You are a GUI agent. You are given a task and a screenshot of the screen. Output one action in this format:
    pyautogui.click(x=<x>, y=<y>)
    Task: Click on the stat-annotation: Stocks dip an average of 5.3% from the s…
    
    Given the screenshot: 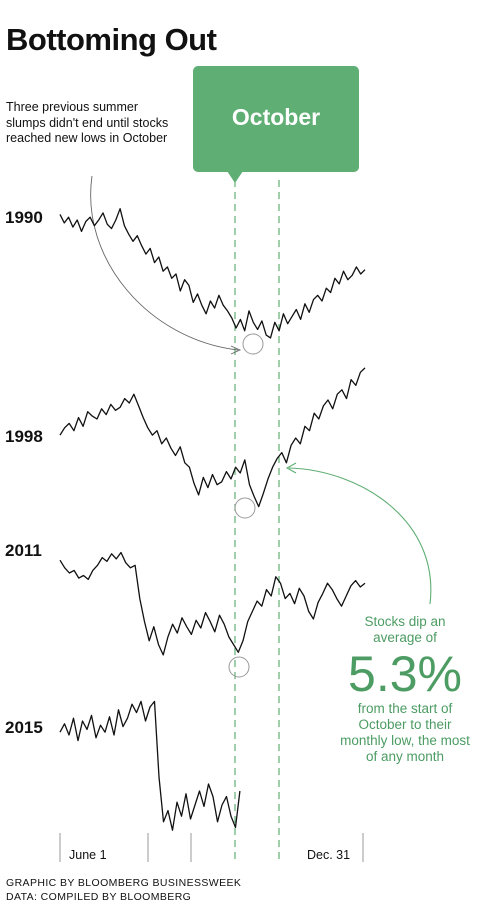 What is the action you would take?
    pyautogui.click(x=405, y=689)
    